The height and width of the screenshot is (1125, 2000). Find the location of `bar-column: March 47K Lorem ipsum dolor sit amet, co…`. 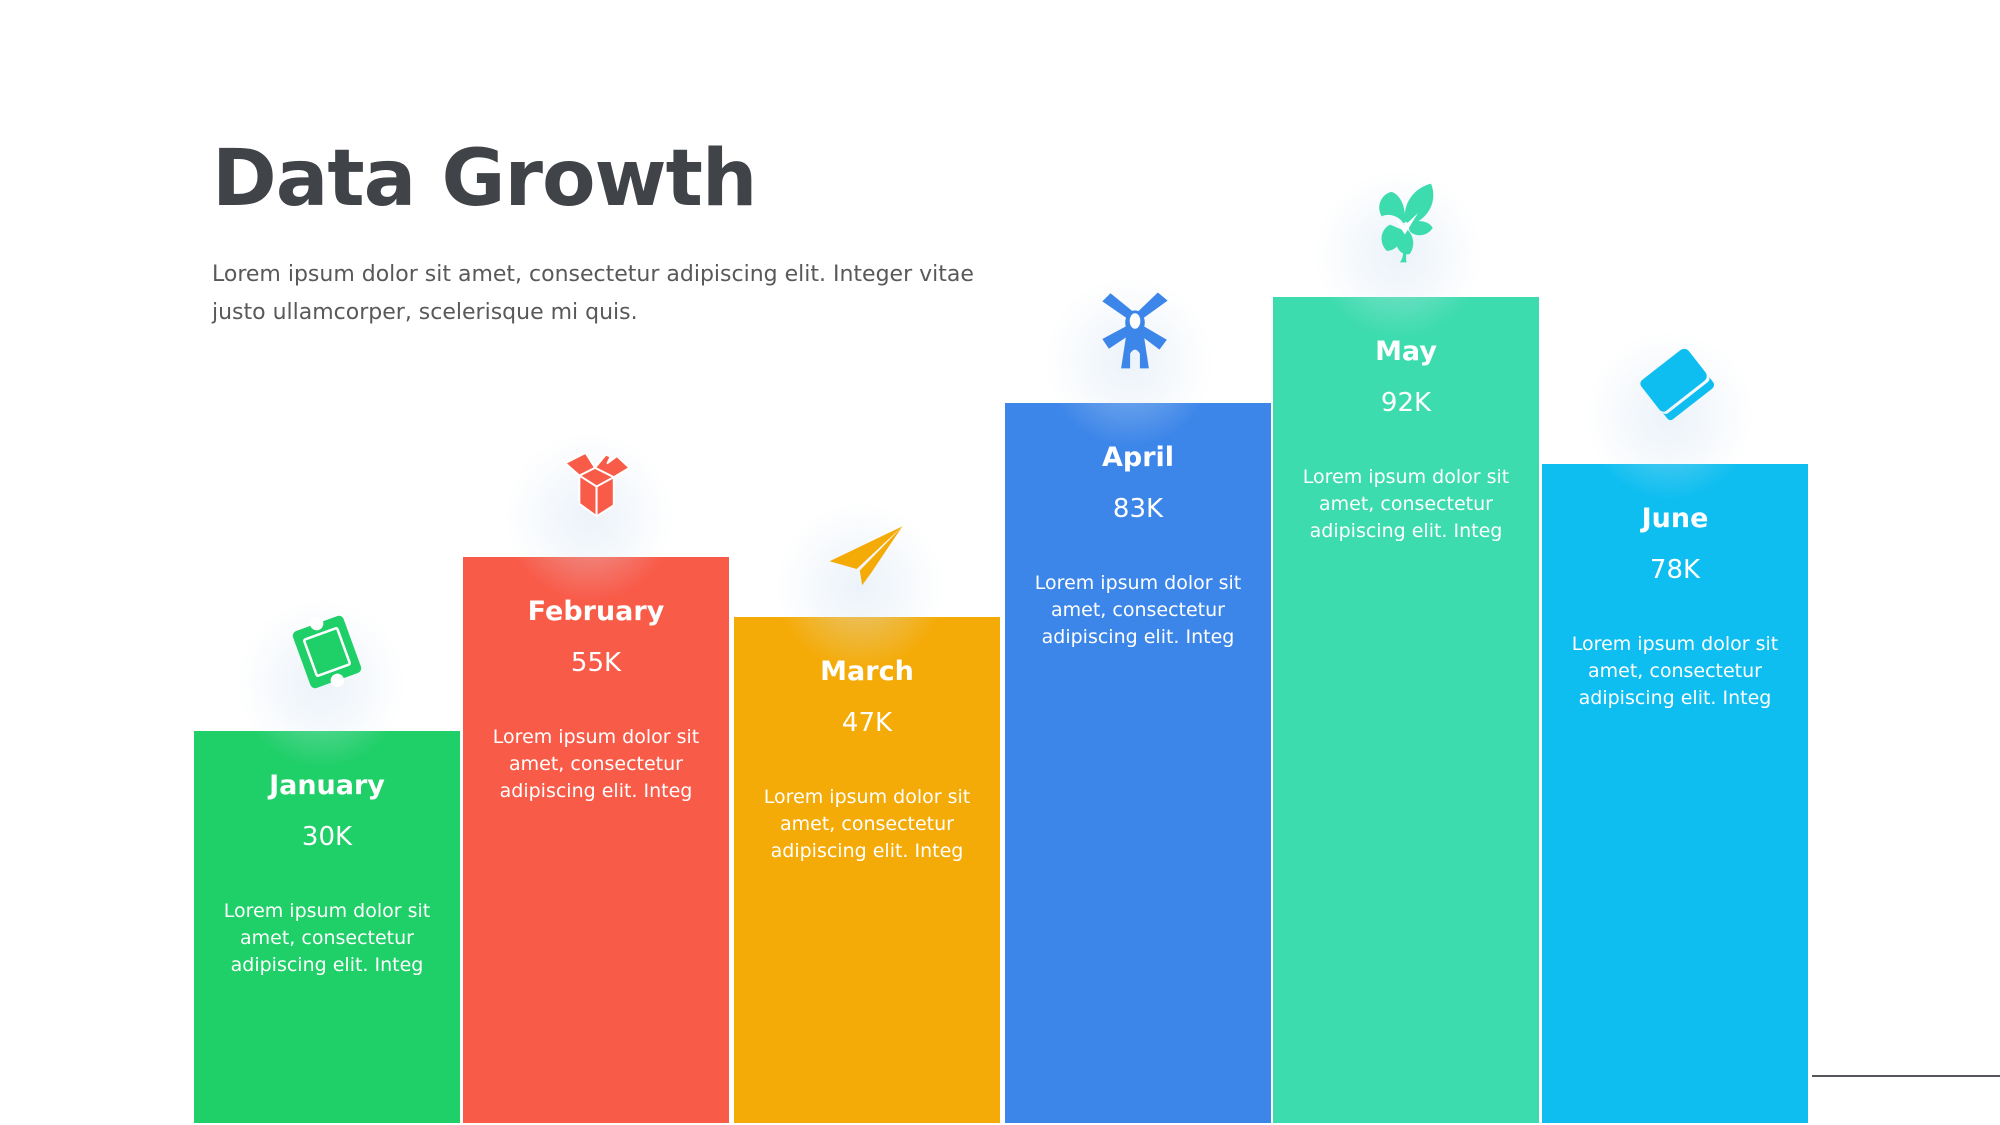

bar-column: March 47K Lorem ipsum dolor sit amet, co… is located at coordinates (867, 870).